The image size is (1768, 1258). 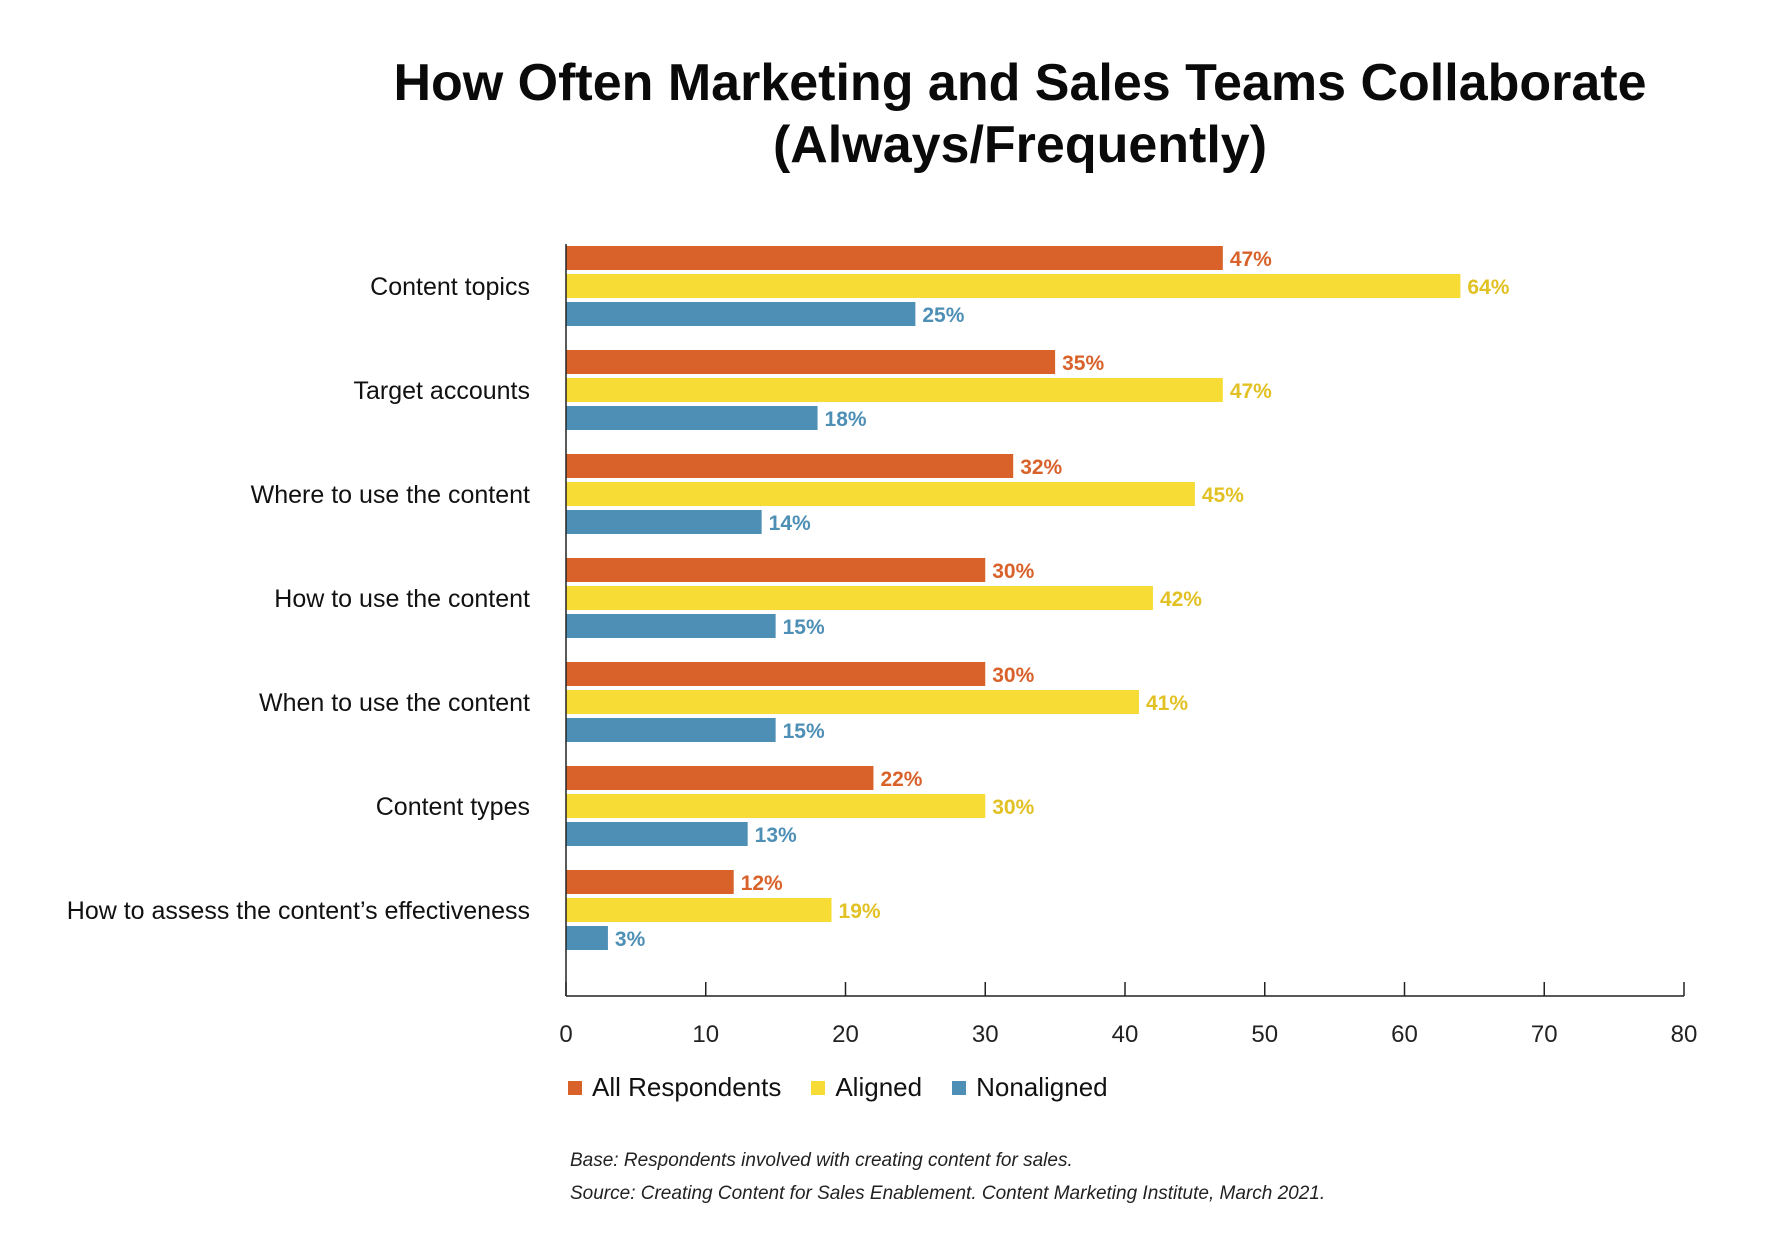 I want to click on bar-aligned-how-to-use-the-content, so click(x=859, y=598).